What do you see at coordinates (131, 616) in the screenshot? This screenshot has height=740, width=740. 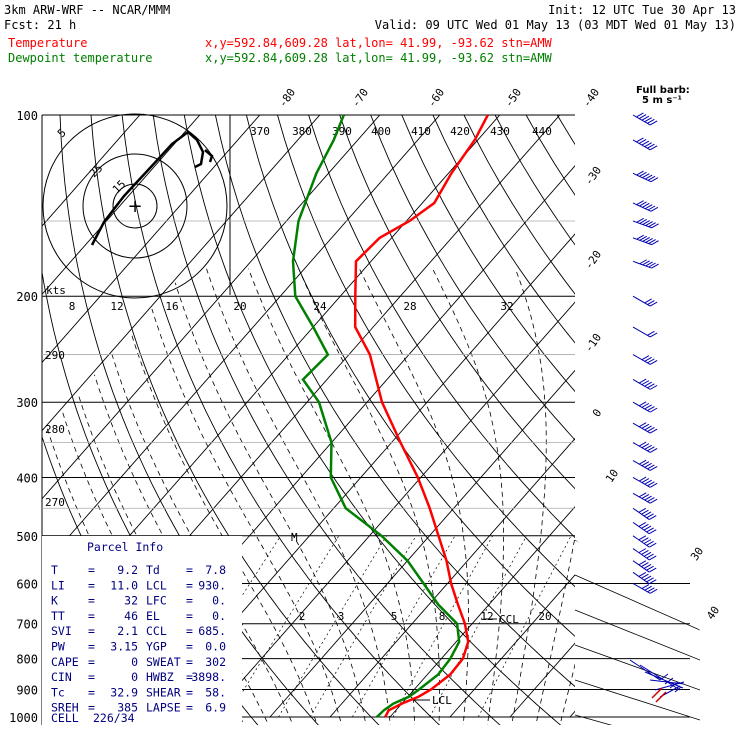 I see `parcel-info-value: 46` at bounding box center [131, 616].